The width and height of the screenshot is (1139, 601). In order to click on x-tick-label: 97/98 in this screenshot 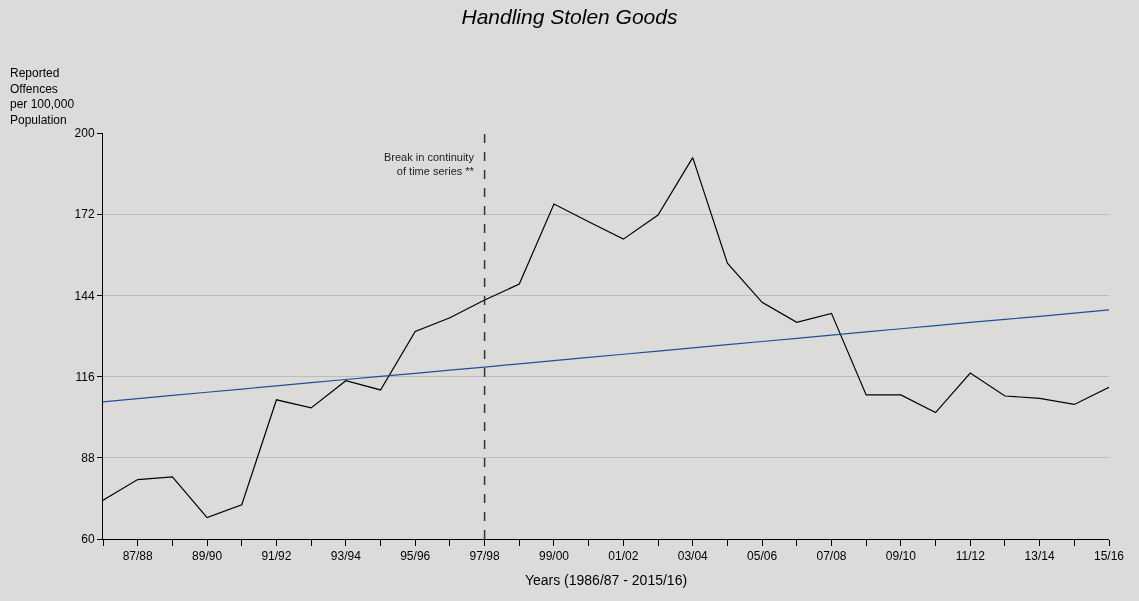, I will do `click(484, 556)`.